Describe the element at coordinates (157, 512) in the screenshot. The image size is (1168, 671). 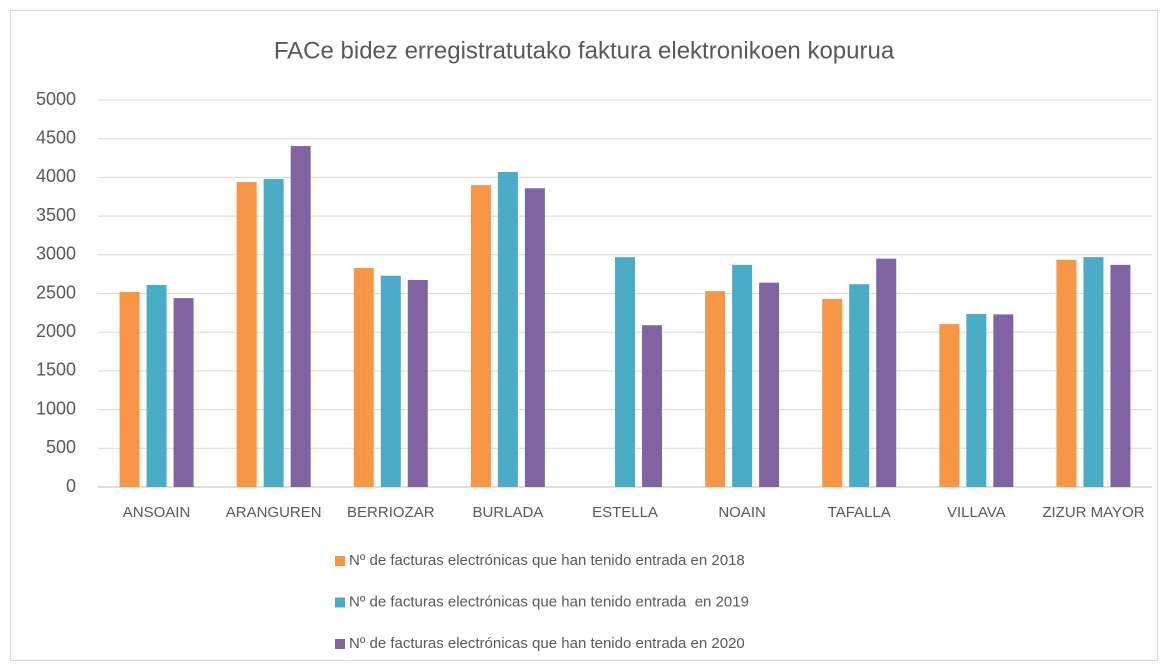
I see `x-tick-label: ANSOAIN` at that location.